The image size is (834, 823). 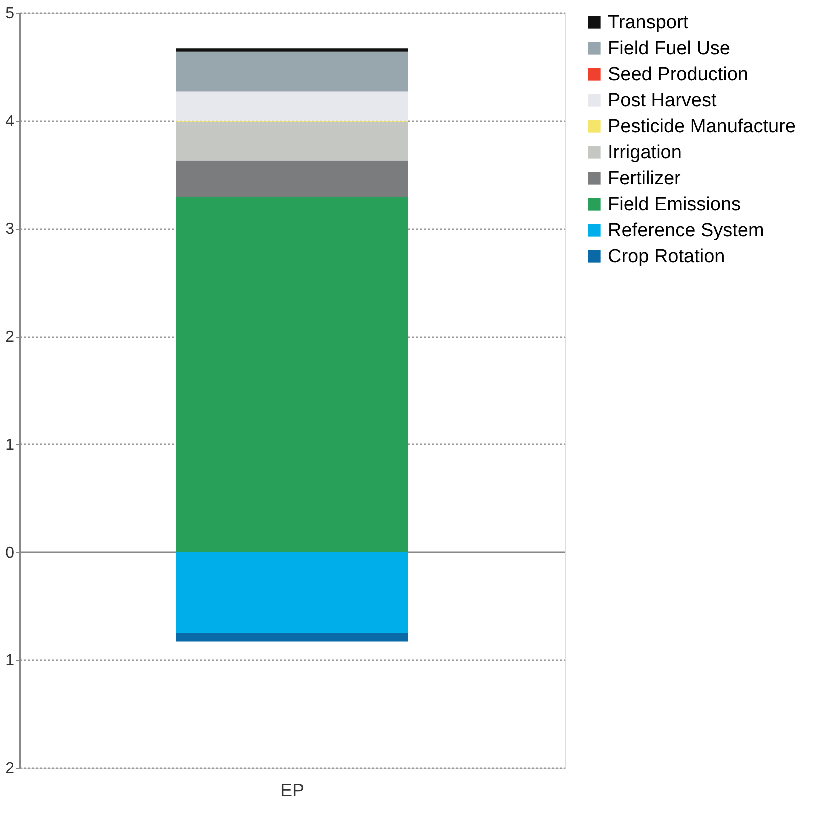 I want to click on legend-label: Pesticide Manufacture, so click(x=702, y=127).